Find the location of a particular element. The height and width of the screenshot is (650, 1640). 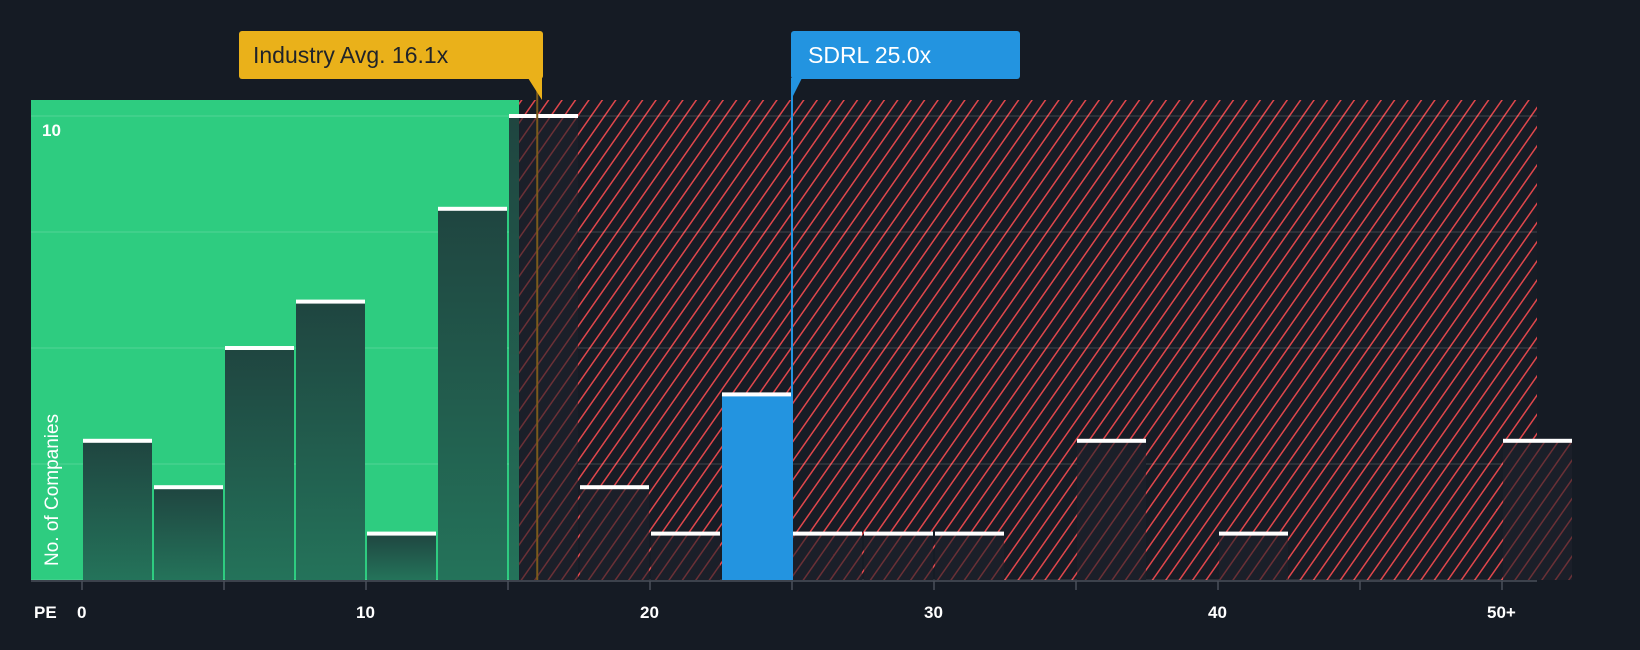

x-axis-title: PE is located at coordinates (45, 612).